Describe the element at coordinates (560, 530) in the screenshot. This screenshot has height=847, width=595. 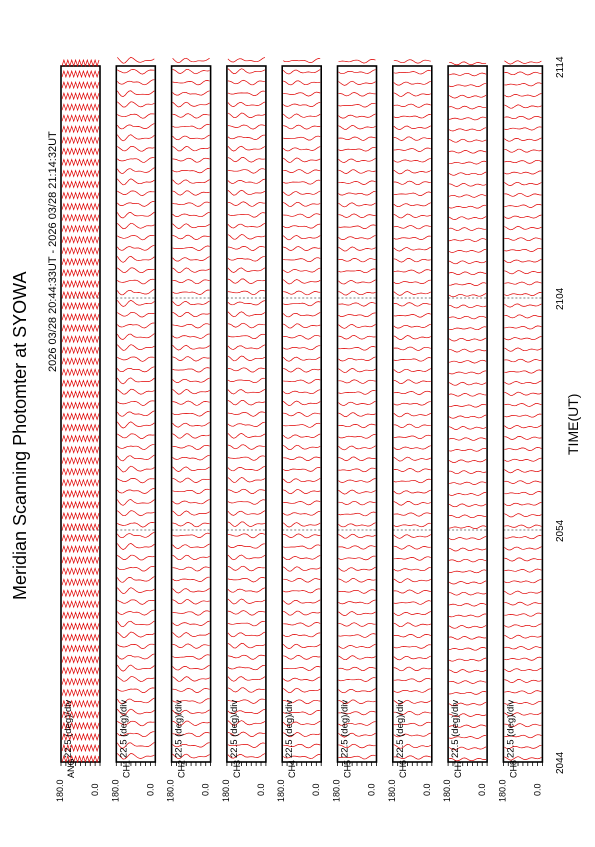
I see `x-tick-label: 2054` at that location.